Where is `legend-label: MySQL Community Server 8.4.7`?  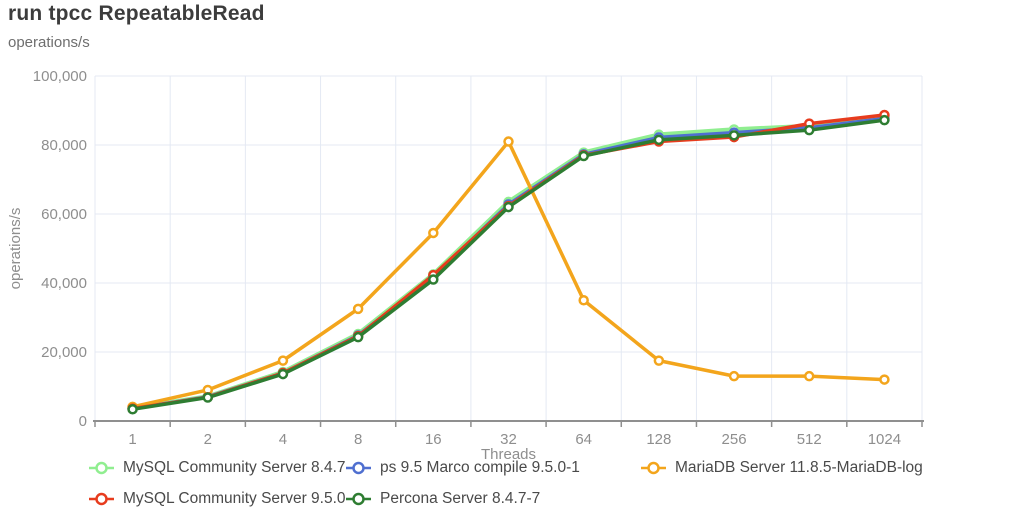
legend-label: MySQL Community Server 8.4.7 is located at coordinates (234, 467).